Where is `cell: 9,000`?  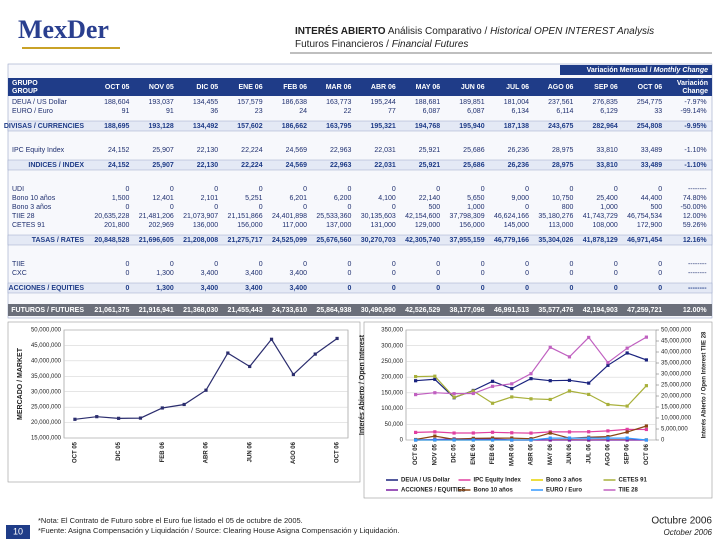 cell: 9,000 is located at coordinates (520, 198).